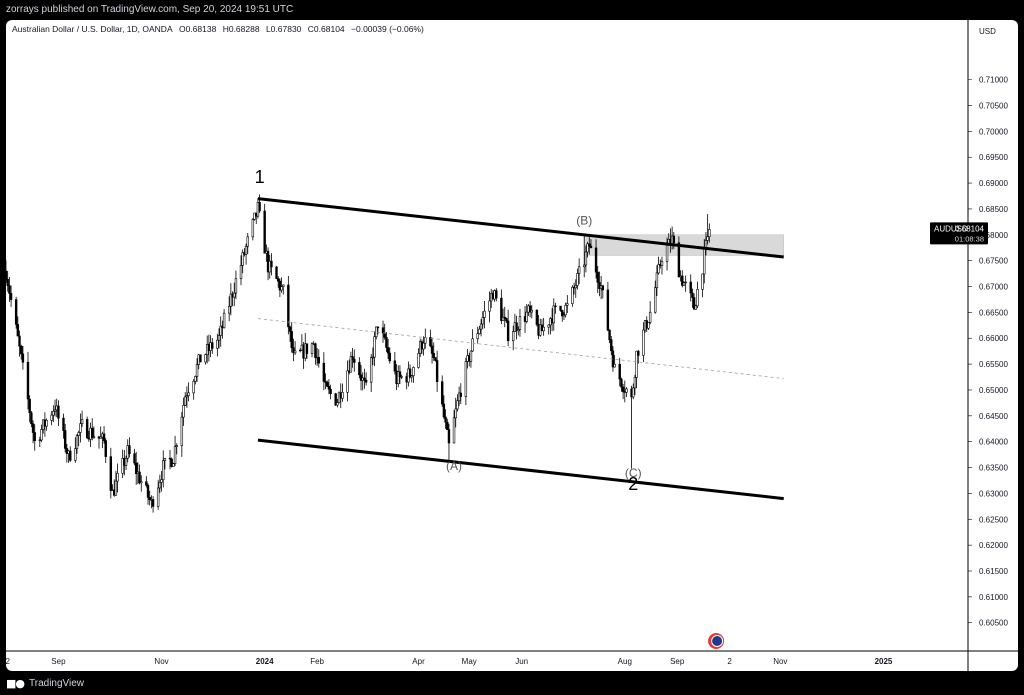 The width and height of the screenshot is (1024, 695). What do you see at coordinates (454, 466) in the screenshot?
I see `wave-label: (A)` at bounding box center [454, 466].